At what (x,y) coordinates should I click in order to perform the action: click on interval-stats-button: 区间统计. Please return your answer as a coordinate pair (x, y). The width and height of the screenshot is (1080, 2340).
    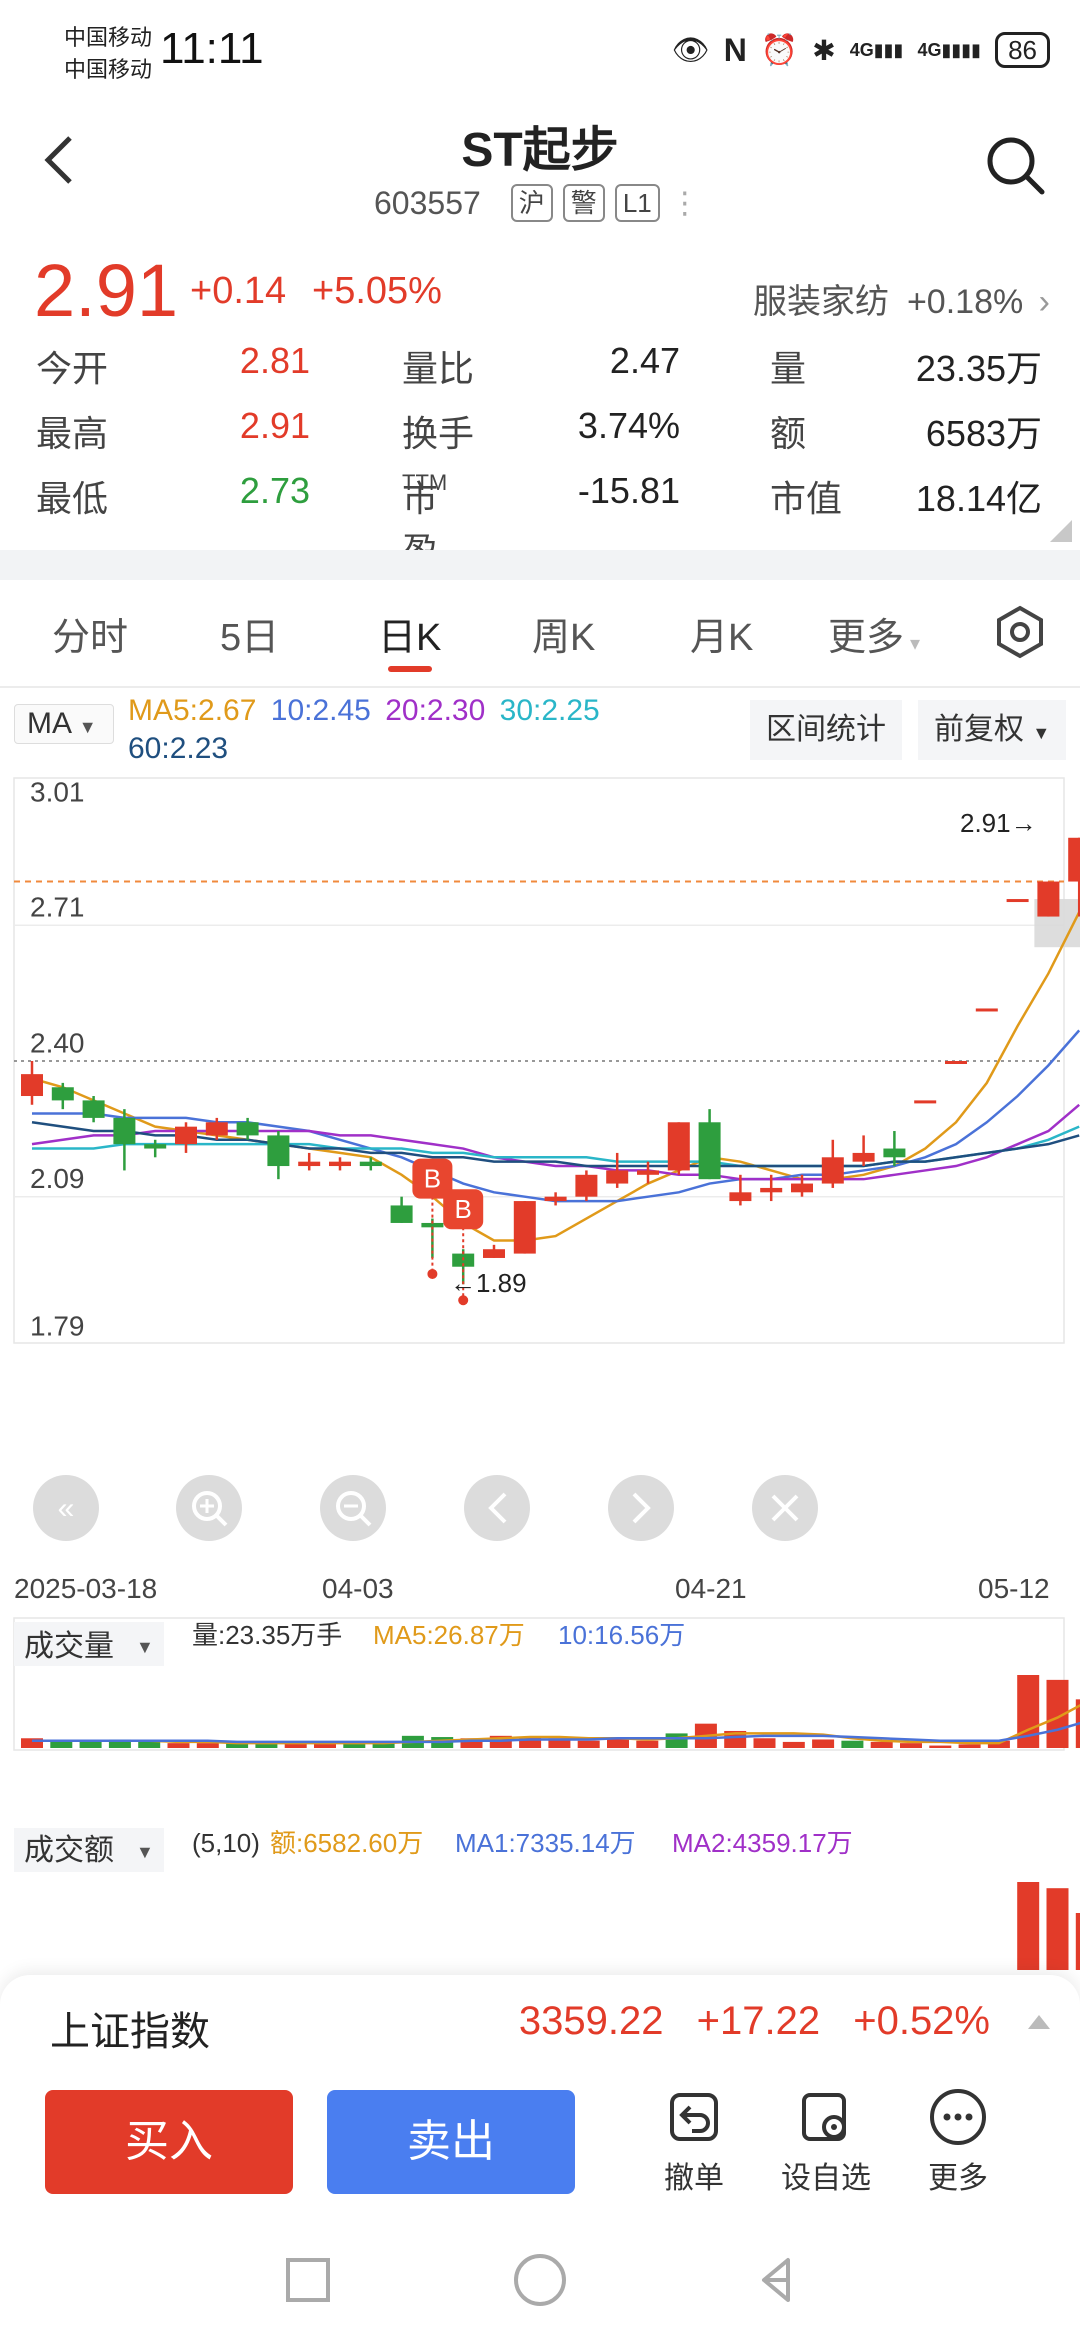
    Looking at the image, I should click on (826, 730).